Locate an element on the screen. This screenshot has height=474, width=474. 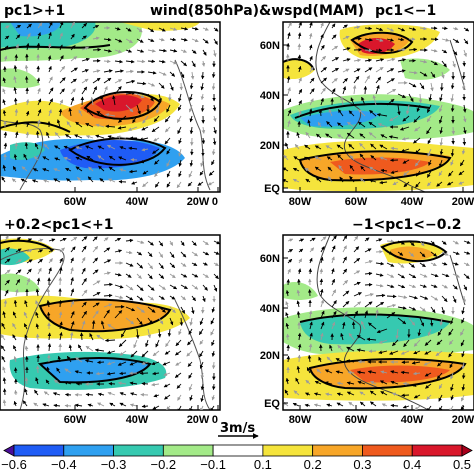
figure-title: wind(850hPa)&wspd(MAM) is located at coordinates (257, 11).